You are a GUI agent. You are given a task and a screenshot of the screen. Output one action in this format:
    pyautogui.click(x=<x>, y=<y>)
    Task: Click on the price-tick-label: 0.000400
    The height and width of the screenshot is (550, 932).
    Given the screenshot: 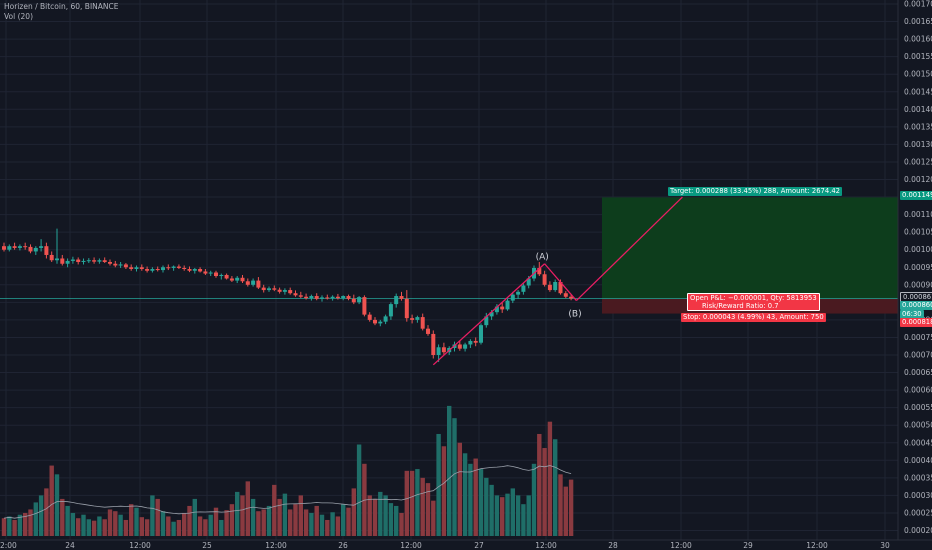 What is the action you would take?
    pyautogui.click(x=918, y=460)
    